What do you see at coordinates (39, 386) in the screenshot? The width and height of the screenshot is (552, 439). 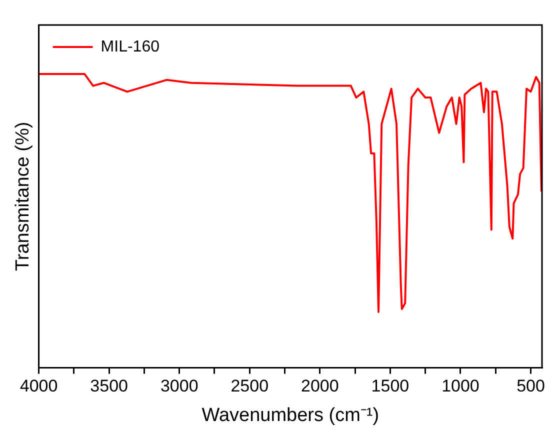 I see `x-tick-label: 4000` at bounding box center [39, 386].